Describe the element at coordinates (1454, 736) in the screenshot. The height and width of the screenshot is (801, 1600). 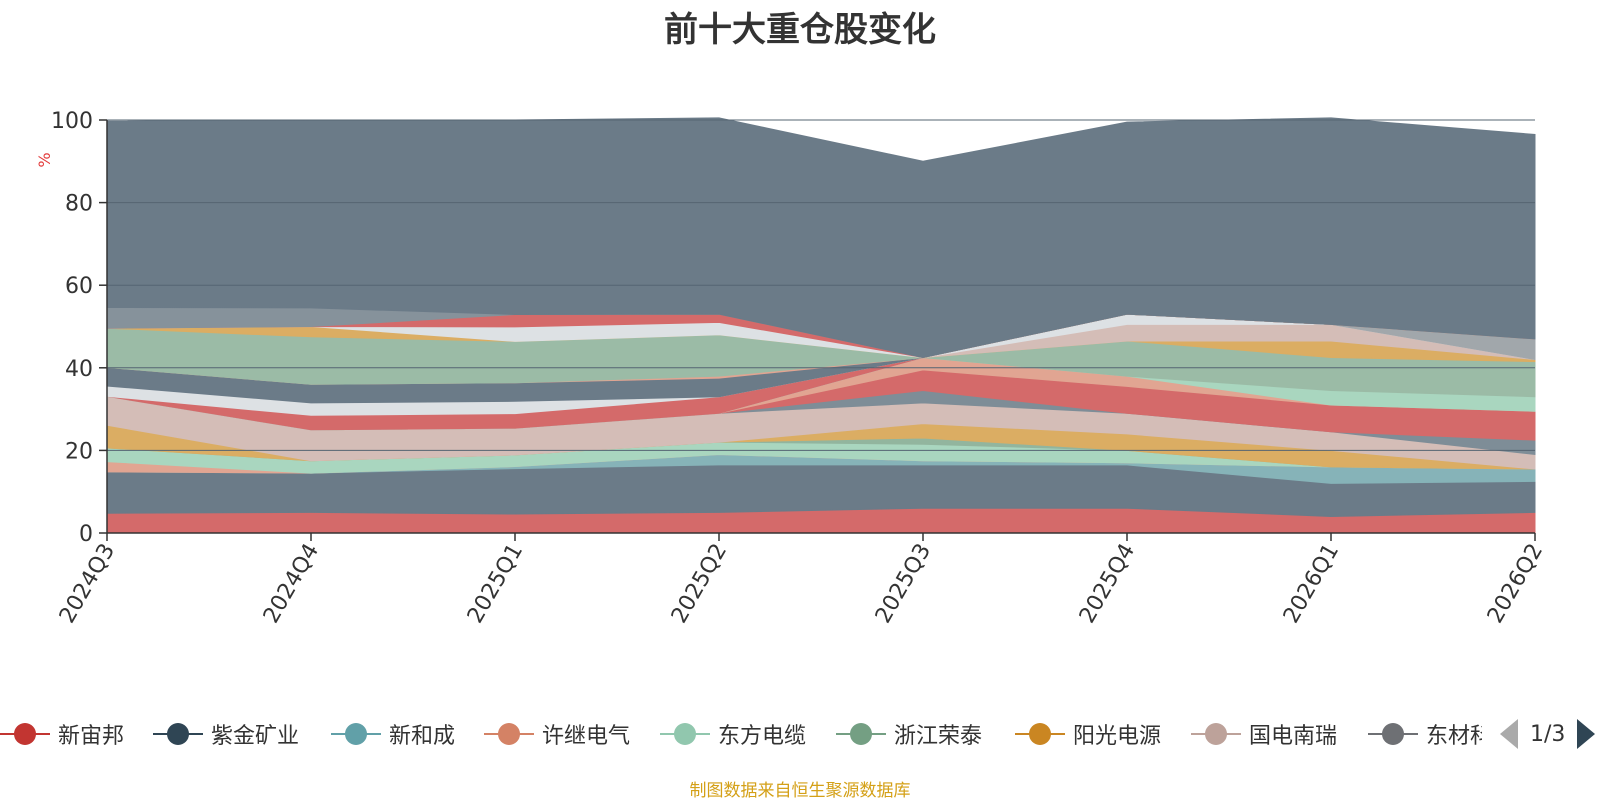
I see `legend-item-label: 东材科技` at that location.